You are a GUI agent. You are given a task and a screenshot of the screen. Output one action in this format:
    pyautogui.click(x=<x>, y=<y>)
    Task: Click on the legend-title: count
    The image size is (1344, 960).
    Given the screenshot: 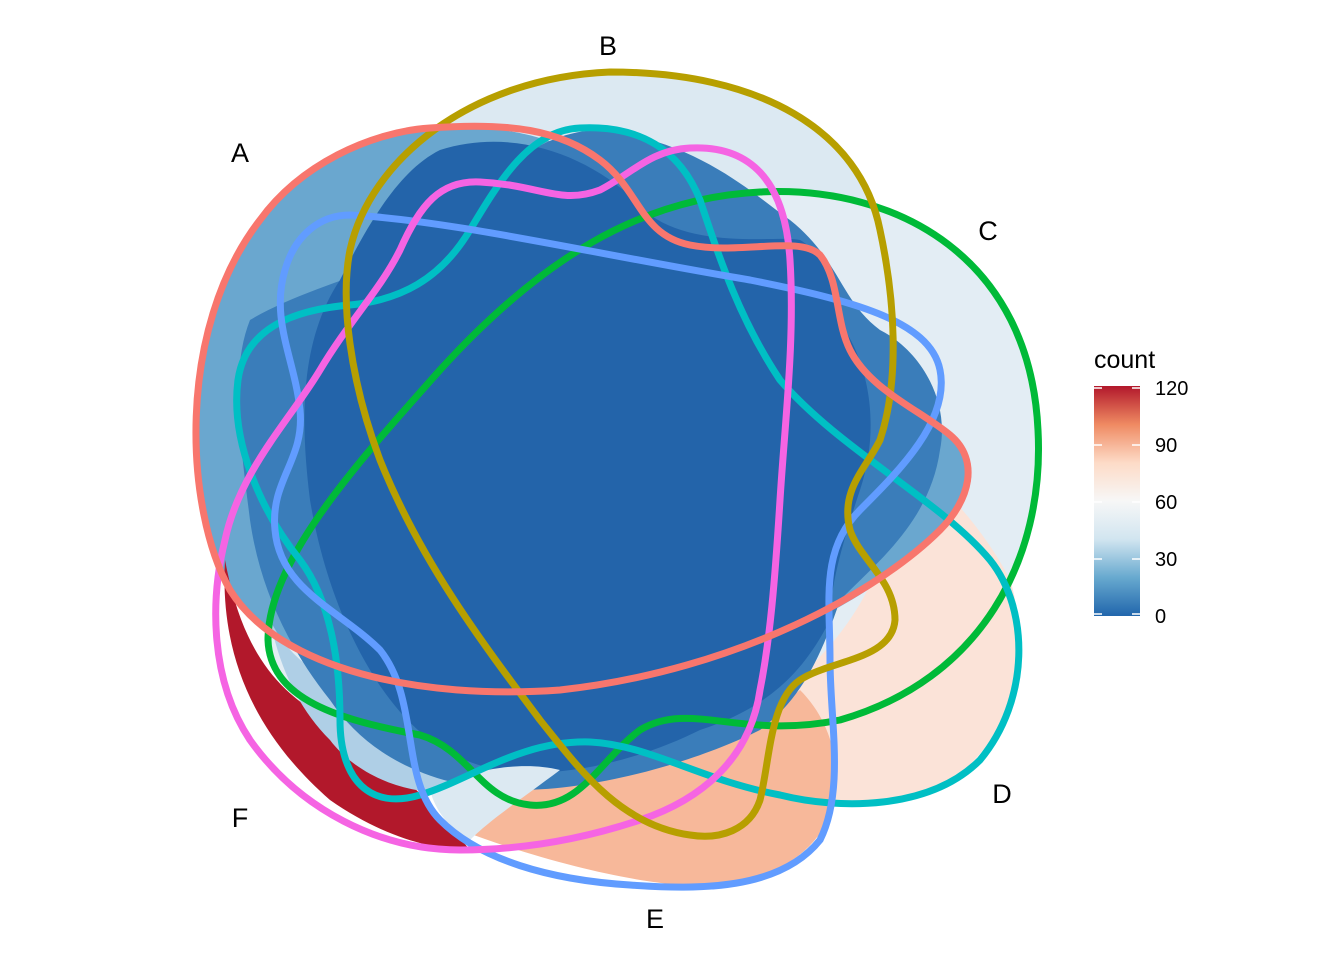 What is the action you would take?
    pyautogui.click(x=1124, y=360)
    